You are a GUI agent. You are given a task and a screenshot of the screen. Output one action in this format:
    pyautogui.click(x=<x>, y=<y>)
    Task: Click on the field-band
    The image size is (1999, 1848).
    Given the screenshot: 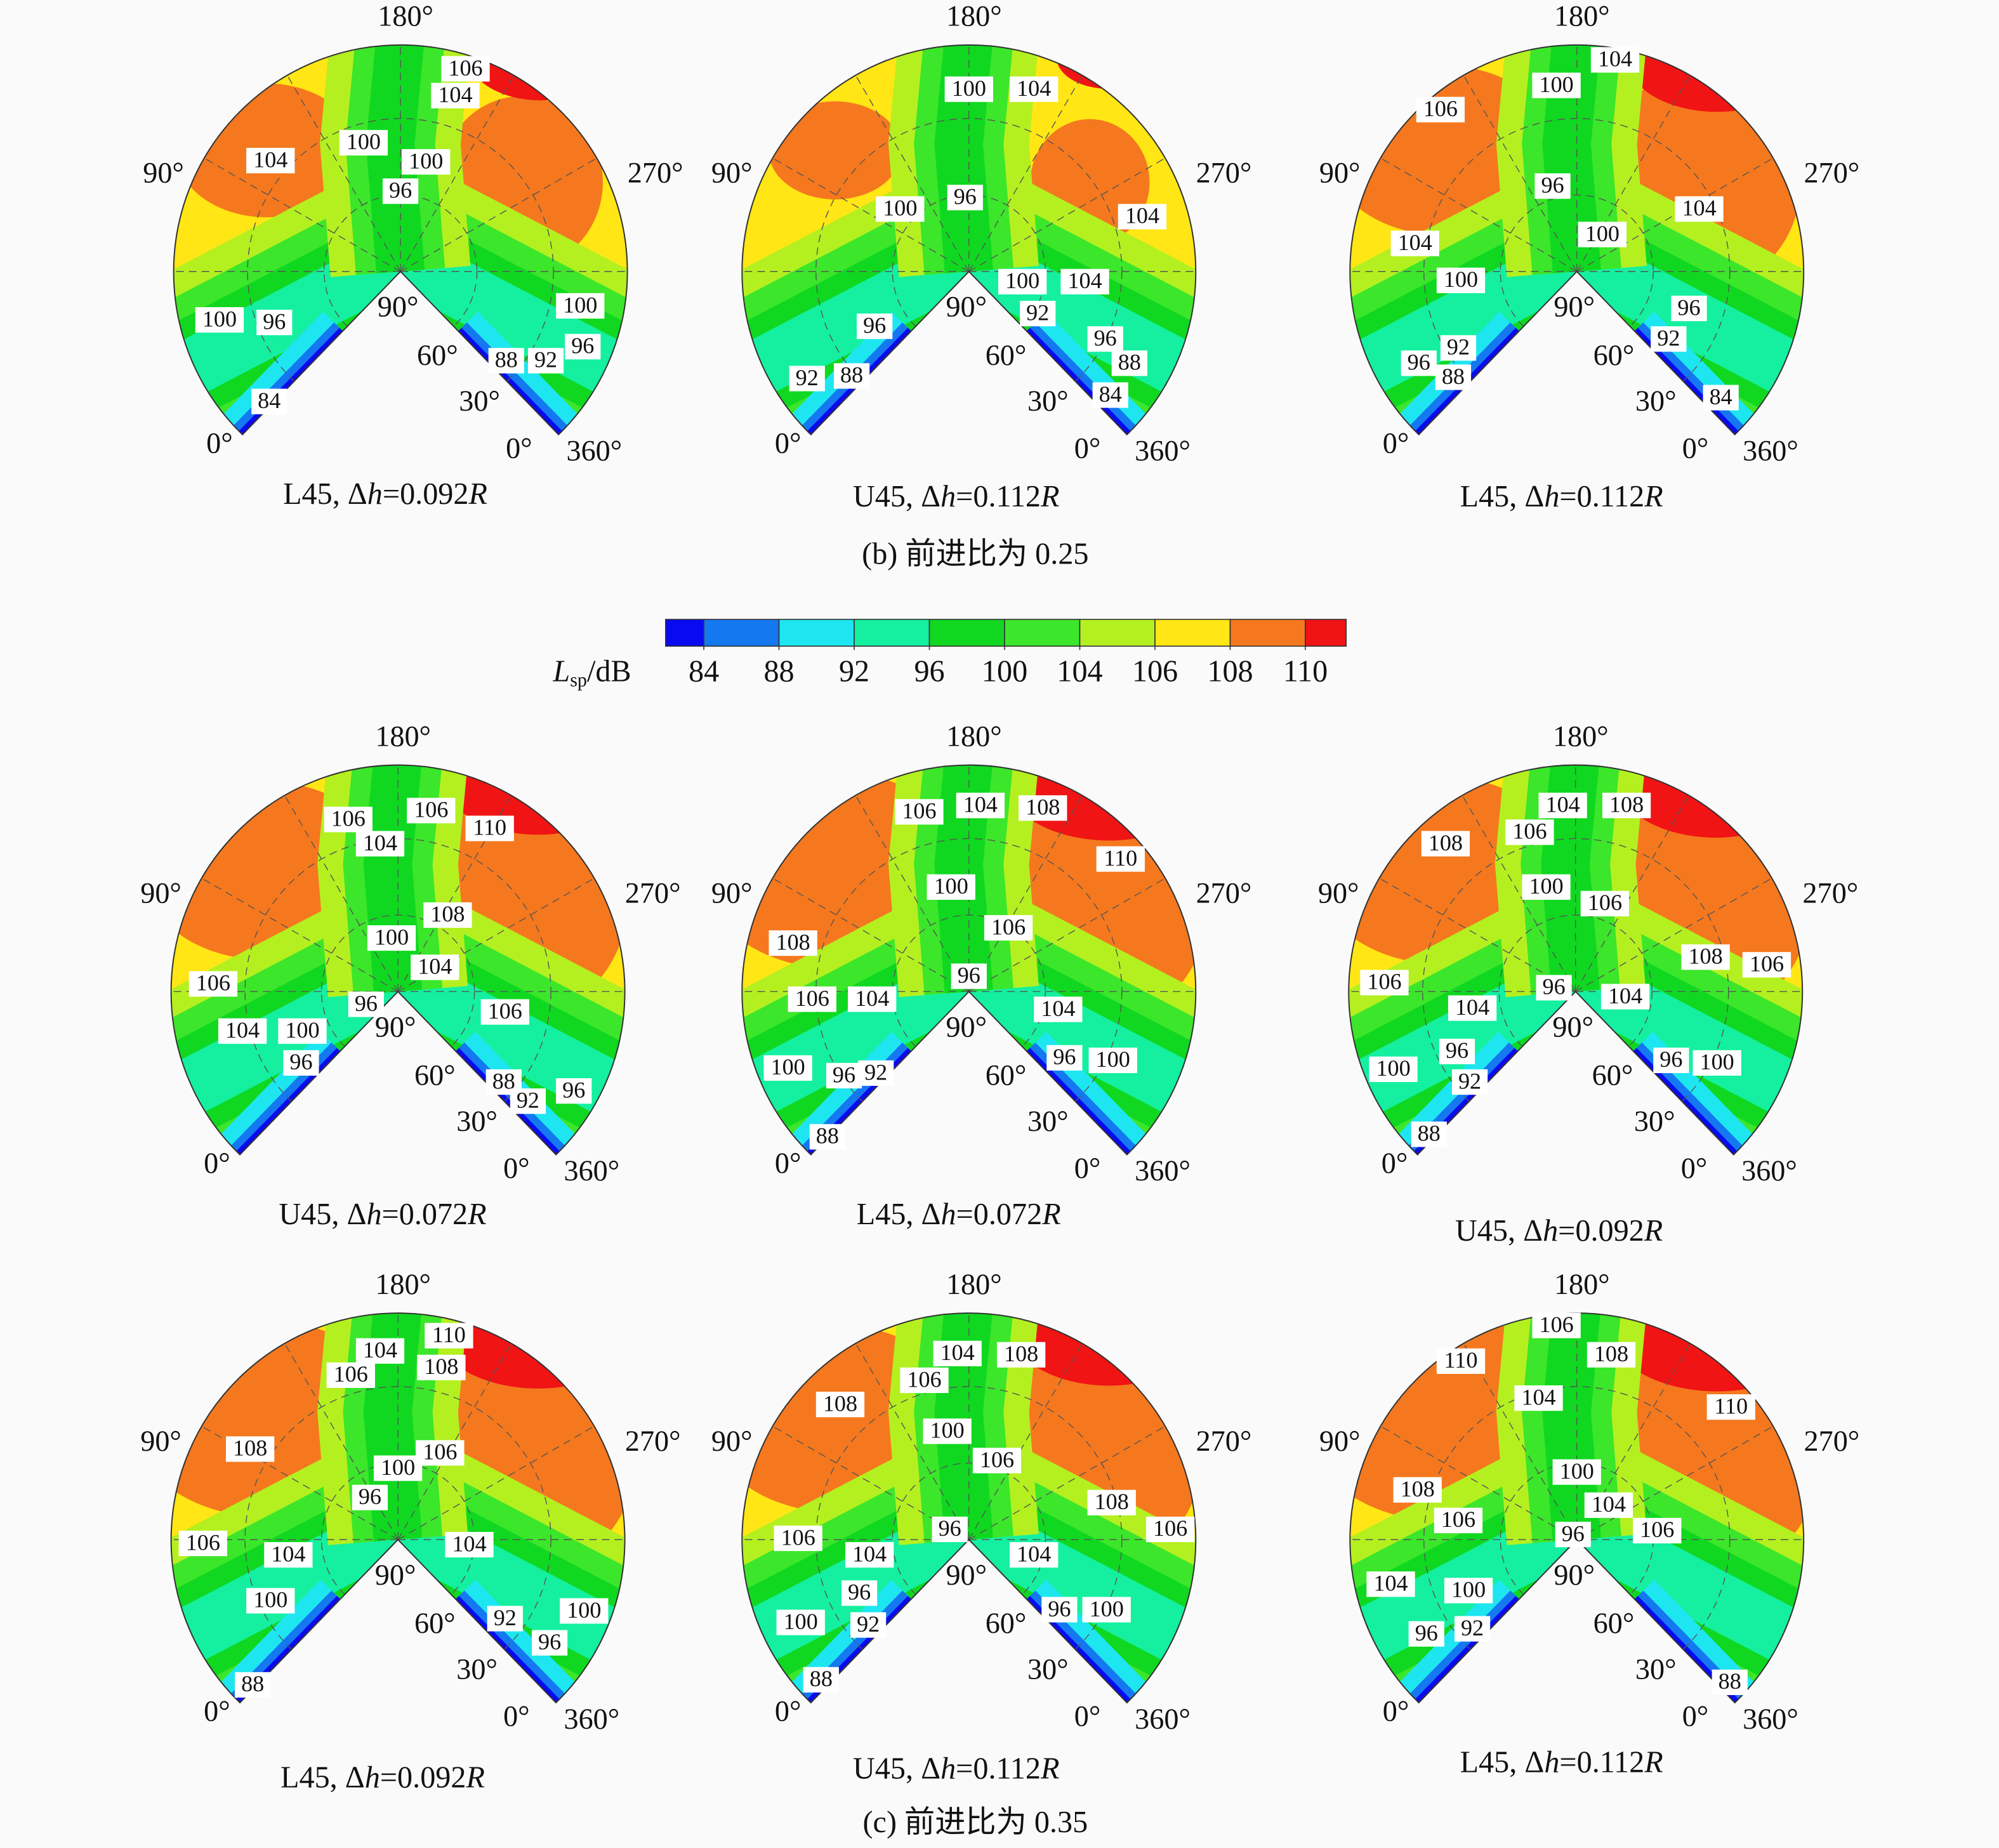 What is the action you would take?
    pyautogui.click(x=963, y=879)
    